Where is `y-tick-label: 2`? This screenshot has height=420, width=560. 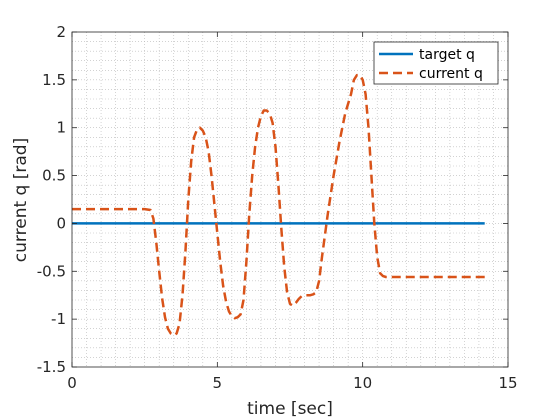
y-tick-label: 2 is located at coordinates (61, 32).